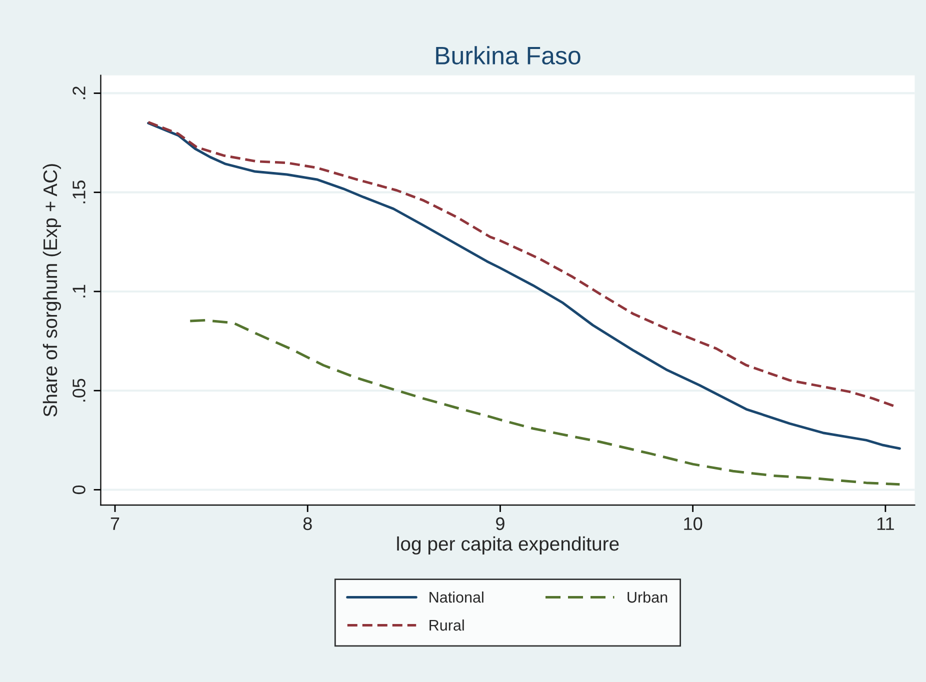  What do you see at coordinates (51, 290) in the screenshot?
I see `y-axis-title: Share of sorghum (Exp + AC)` at bounding box center [51, 290].